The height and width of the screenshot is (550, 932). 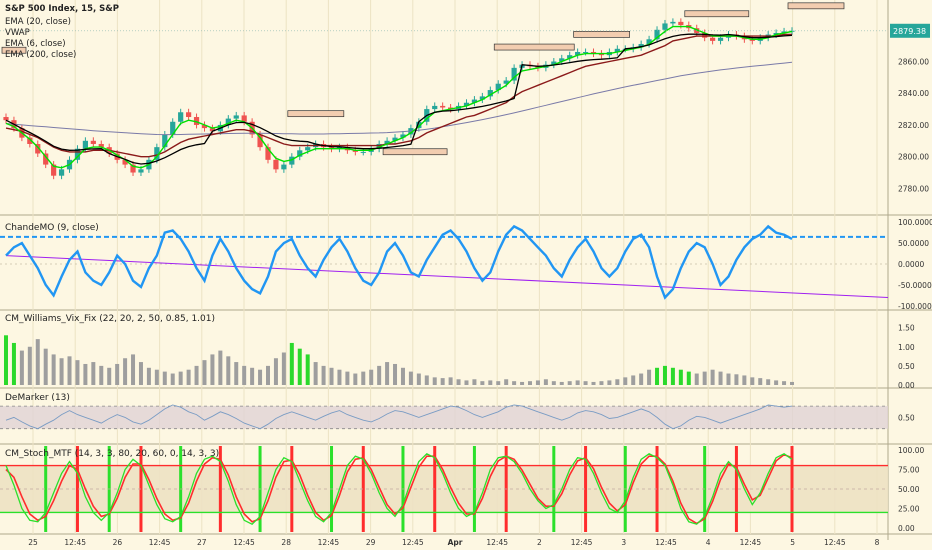 I want to click on price-tick-label: 2840.00, so click(x=913, y=93).